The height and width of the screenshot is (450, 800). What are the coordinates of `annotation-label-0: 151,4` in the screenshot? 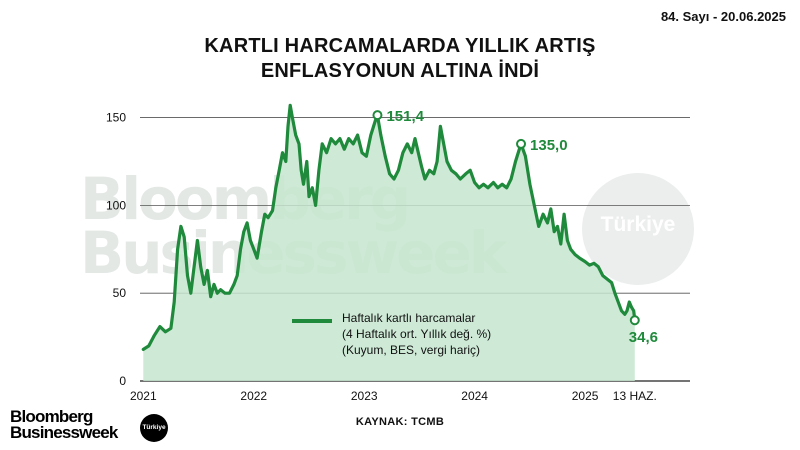 It's located at (405, 116).